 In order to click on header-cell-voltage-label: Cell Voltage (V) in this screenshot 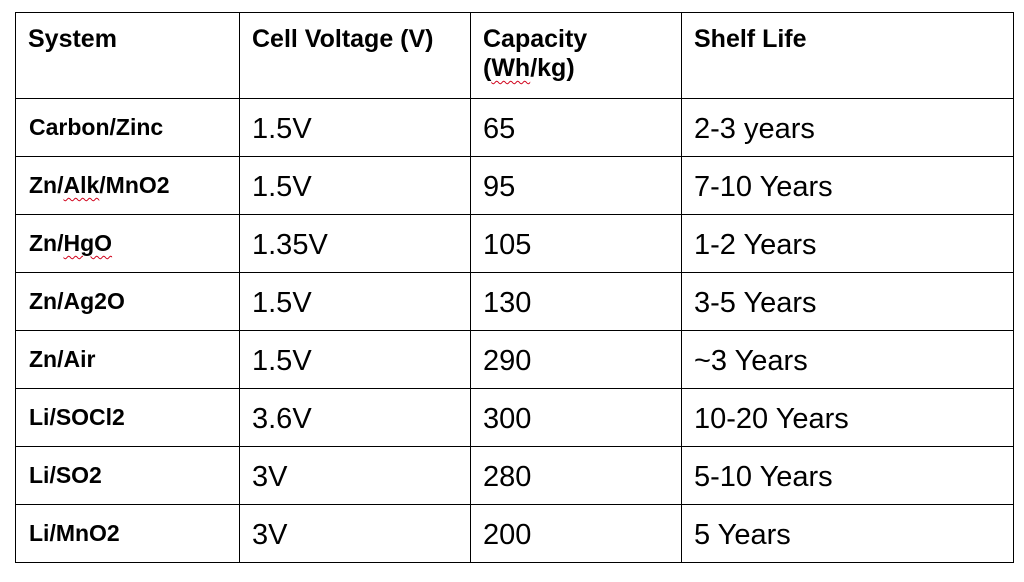, I will do `click(343, 39)`.